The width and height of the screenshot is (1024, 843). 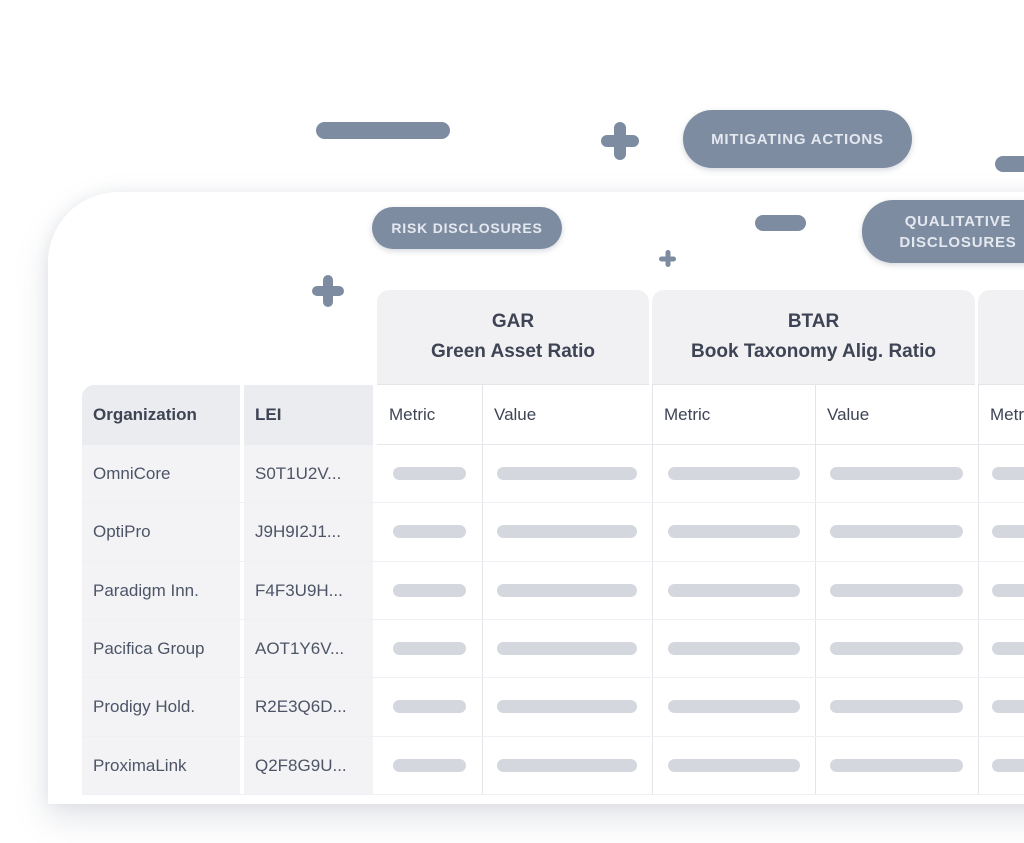 What do you see at coordinates (1001, 337) in the screenshot?
I see `group-header-partial` at bounding box center [1001, 337].